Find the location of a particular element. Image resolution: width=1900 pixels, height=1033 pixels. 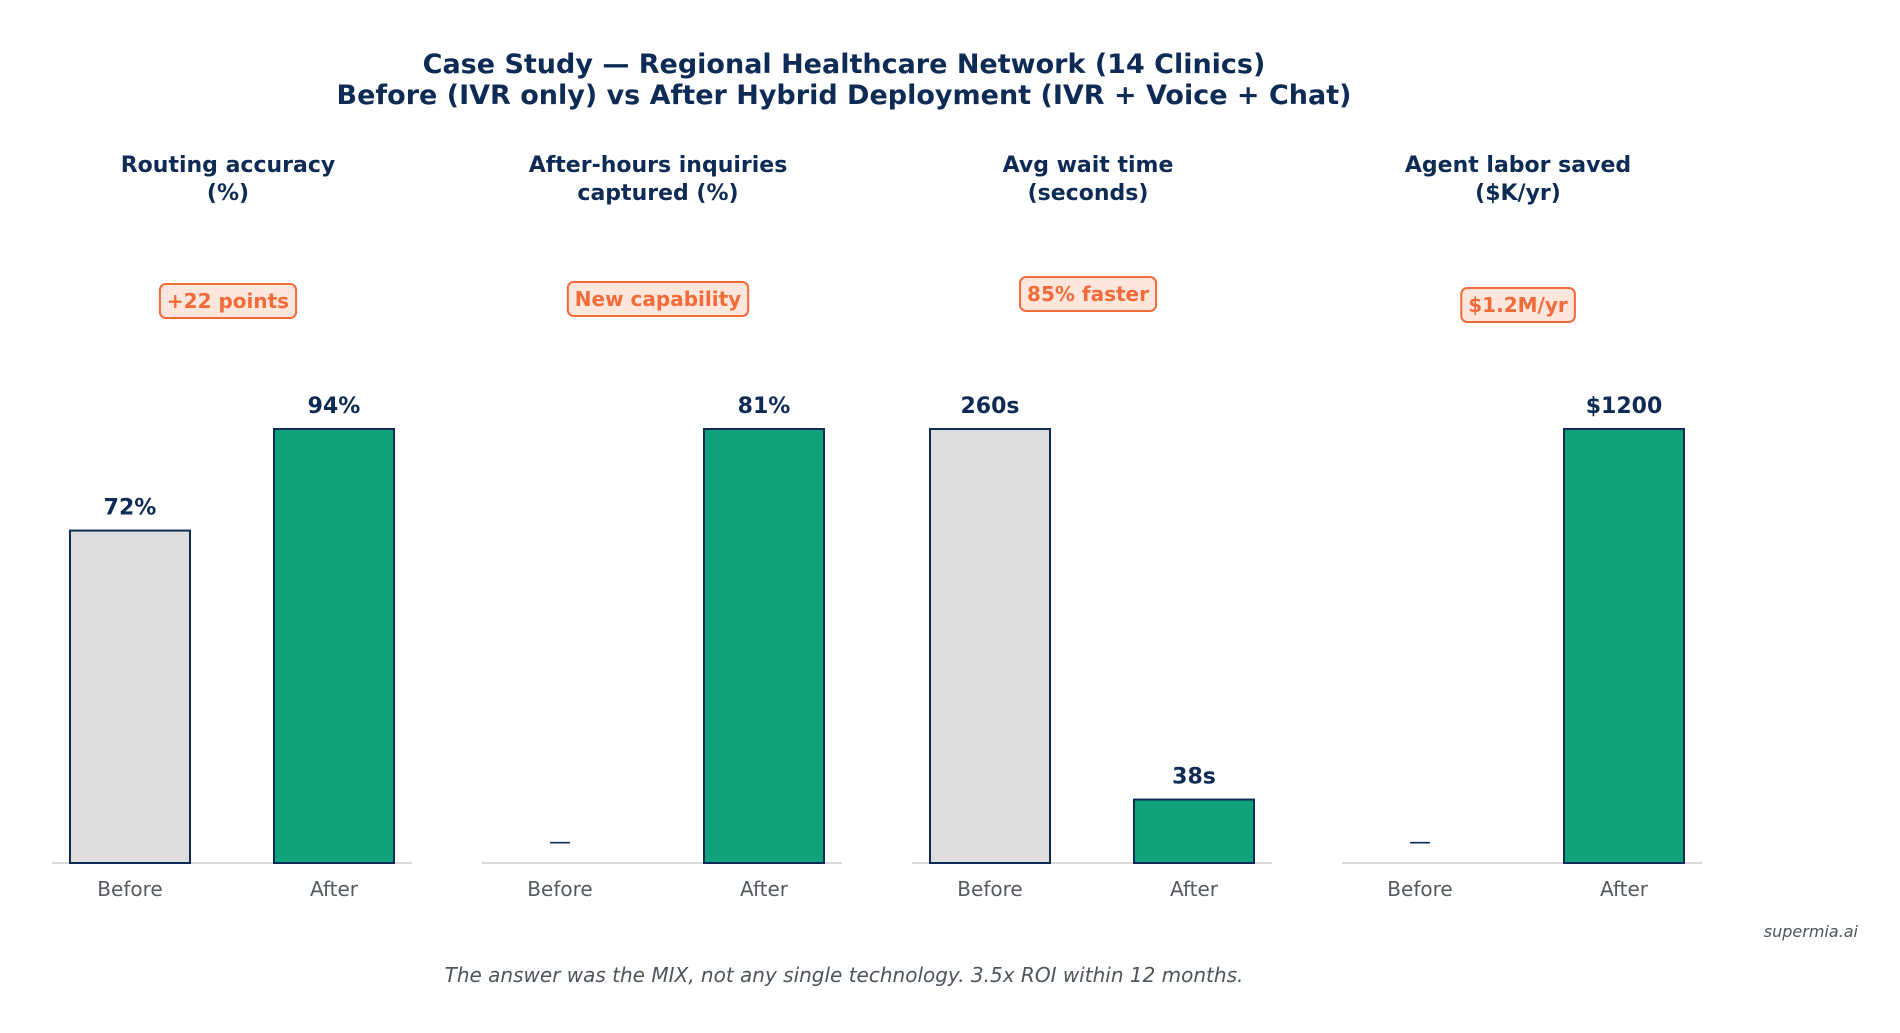

panel-title-line: Routing accuracy is located at coordinates (228, 165).